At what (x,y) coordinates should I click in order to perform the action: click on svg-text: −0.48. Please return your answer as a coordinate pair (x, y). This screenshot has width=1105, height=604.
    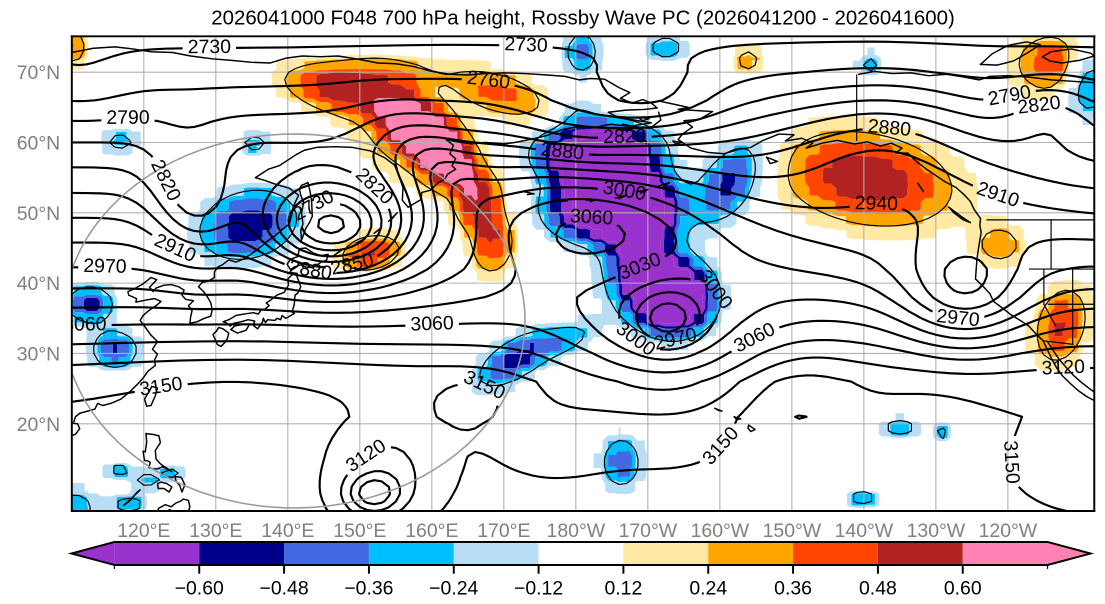
    Looking at the image, I should click on (283, 589).